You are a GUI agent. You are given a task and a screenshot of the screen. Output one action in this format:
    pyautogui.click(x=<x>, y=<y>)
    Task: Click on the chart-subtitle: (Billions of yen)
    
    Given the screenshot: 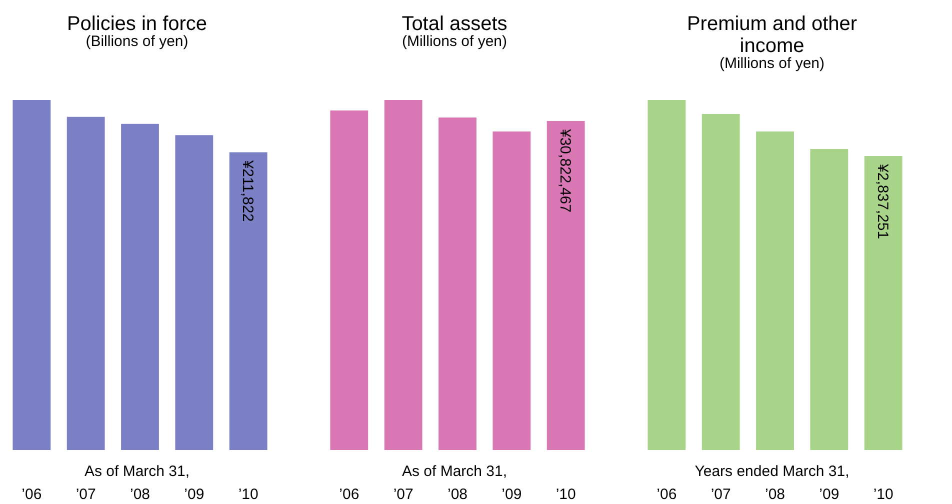 What is the action you would take?
    pyautogui.click(x=137, y=41)
    